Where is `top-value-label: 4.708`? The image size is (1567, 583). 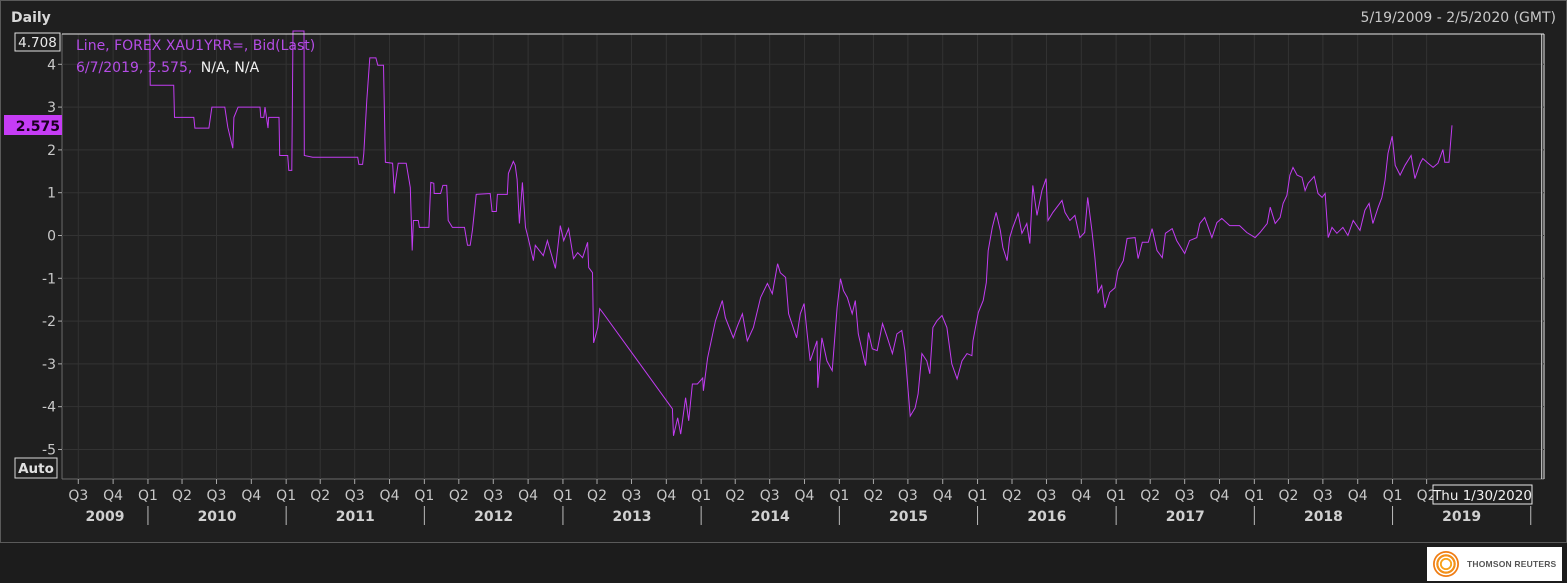
top-value-label: 4.708 is located at coordinates (37, 43).